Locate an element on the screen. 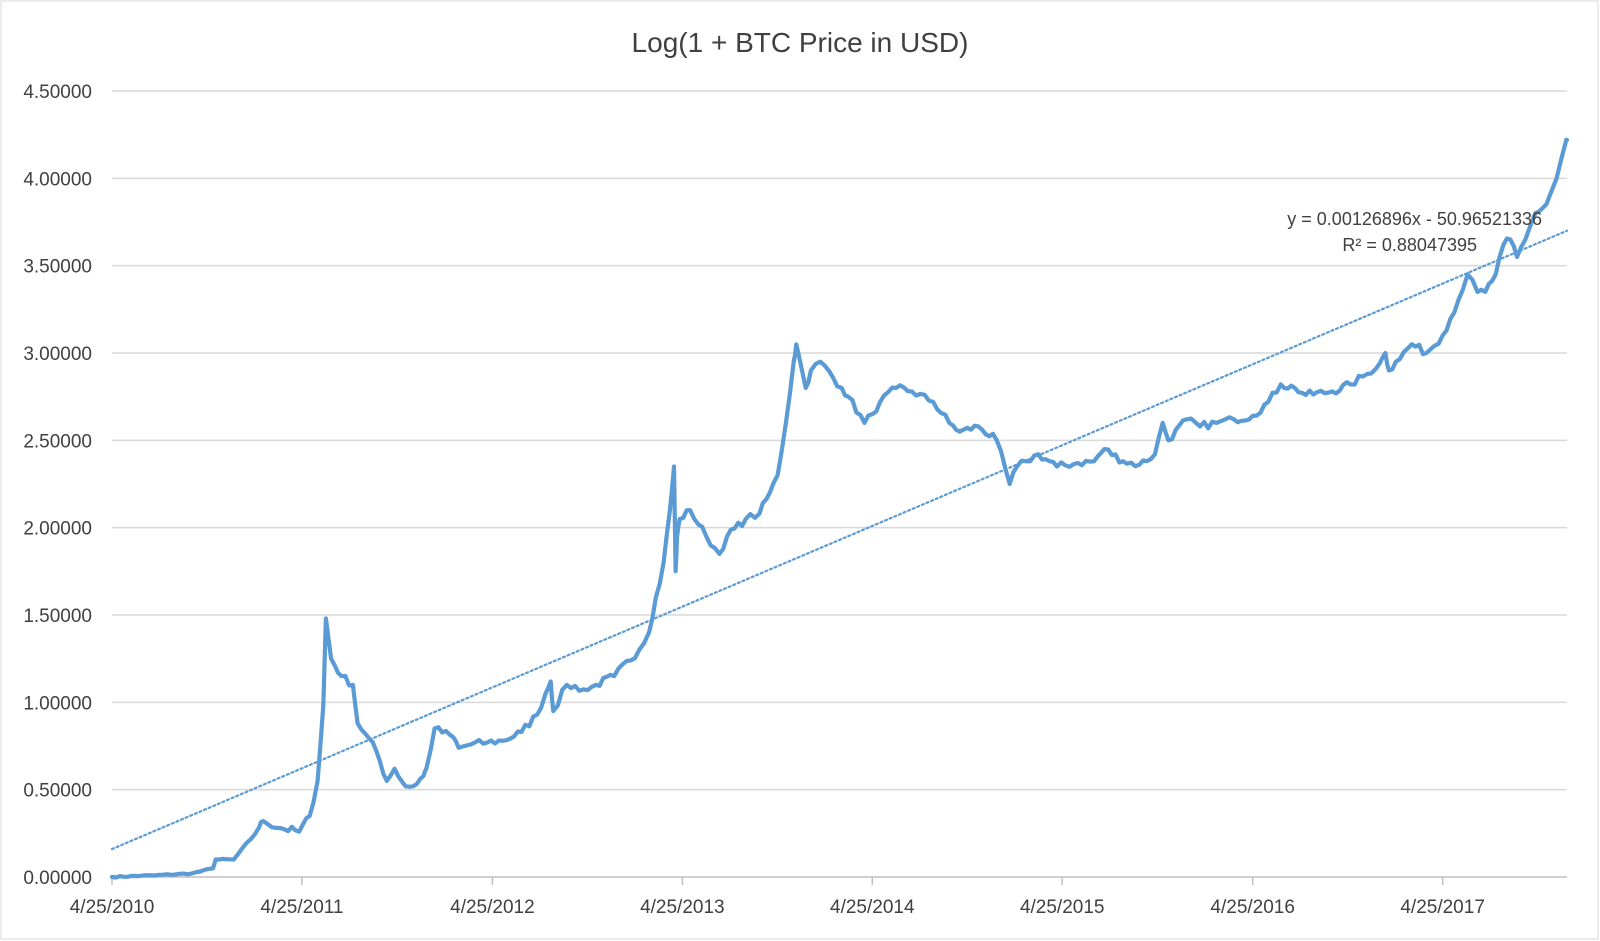  x-tick-label: 4/25/2015 is located at coordinates (1062, 907).